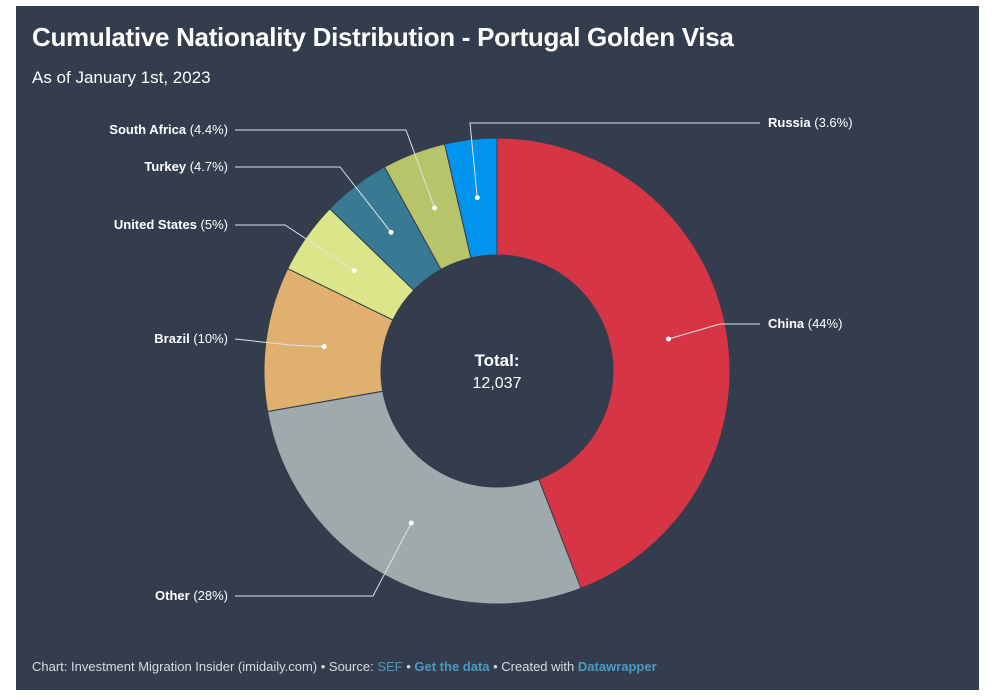  Describe the element at coordinates (496, 360) in the screenshot. I see `center-label: Total:` at that location.